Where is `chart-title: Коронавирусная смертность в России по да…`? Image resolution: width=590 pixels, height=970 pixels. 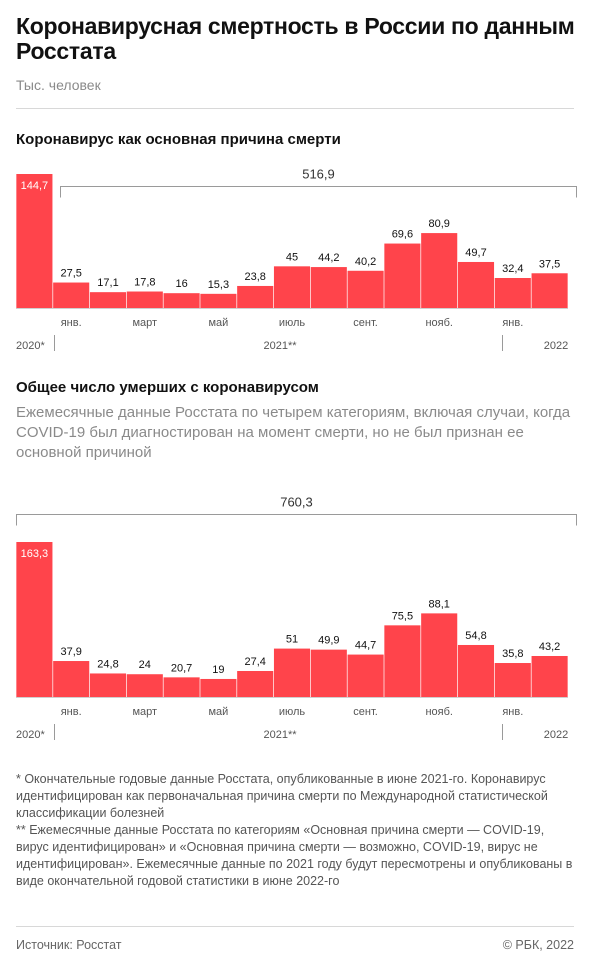
chart-title: Коронавирусная смертность в России по да… is located at coordinates (295, 38).